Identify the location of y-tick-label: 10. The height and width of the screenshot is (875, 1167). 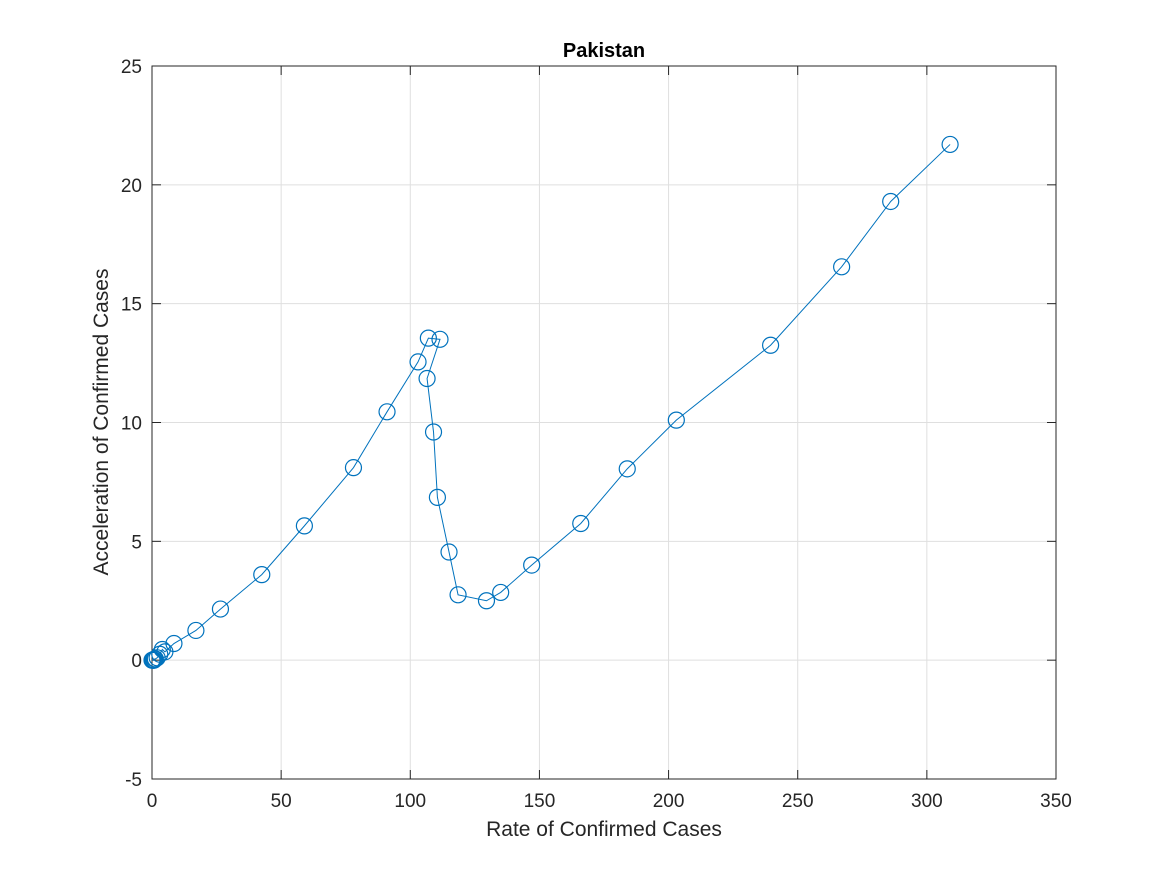
(131, 424).